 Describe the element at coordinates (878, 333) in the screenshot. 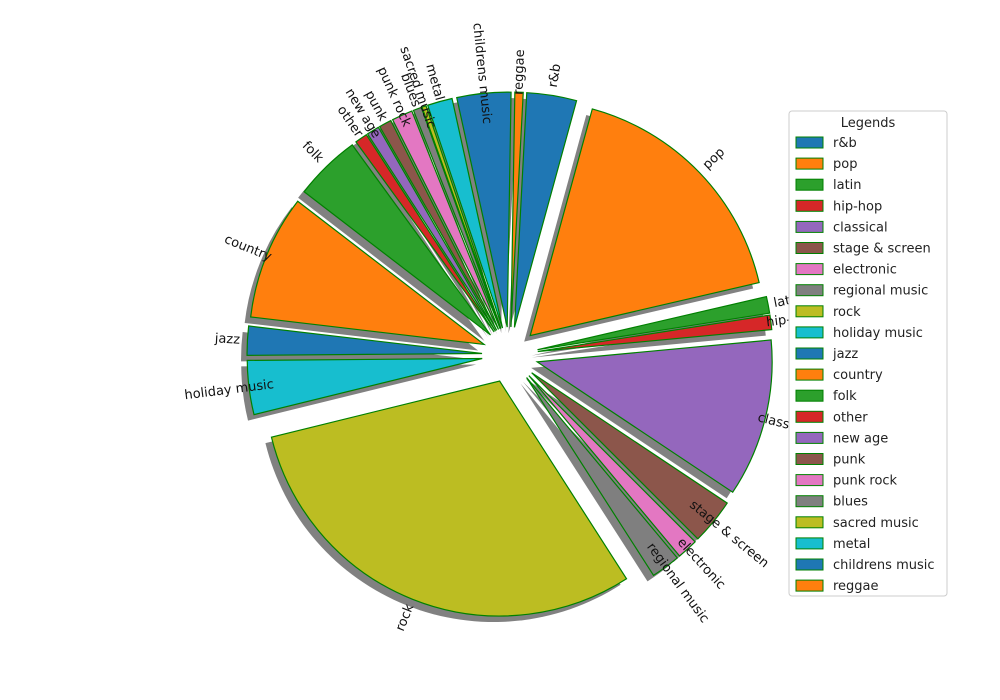

I see `legend-label: holiday music` at that location.